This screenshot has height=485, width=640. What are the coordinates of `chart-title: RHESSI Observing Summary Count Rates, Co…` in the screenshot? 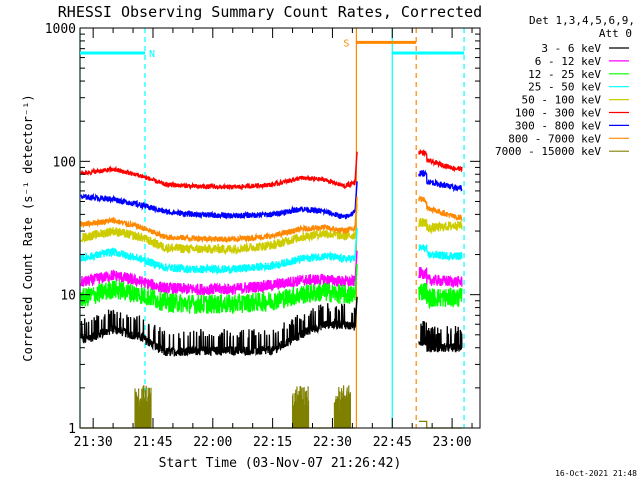 It's located at (270, 12).